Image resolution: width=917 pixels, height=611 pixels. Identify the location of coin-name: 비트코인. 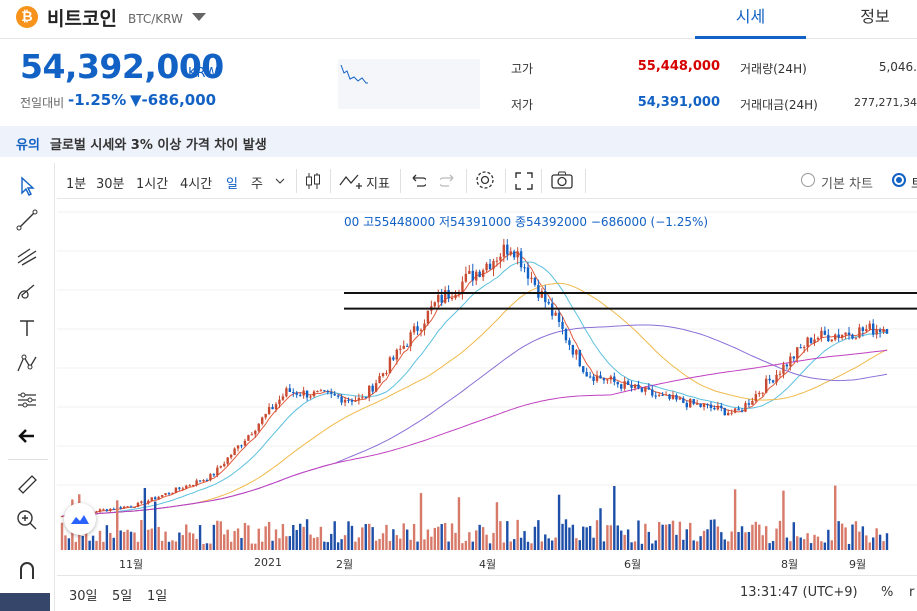
(82, 19).